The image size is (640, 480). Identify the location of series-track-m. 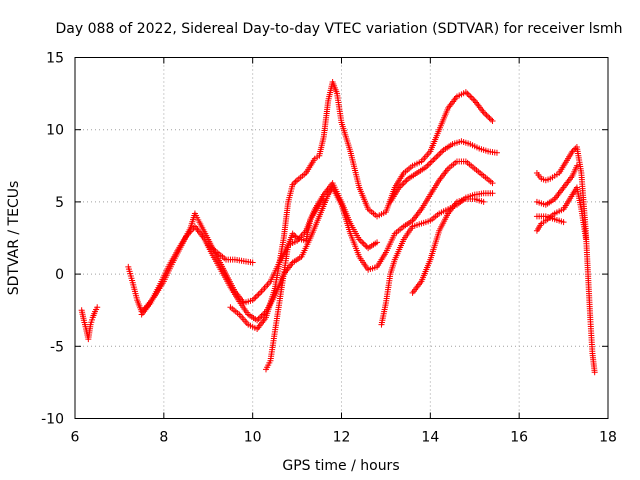
(550, 219).